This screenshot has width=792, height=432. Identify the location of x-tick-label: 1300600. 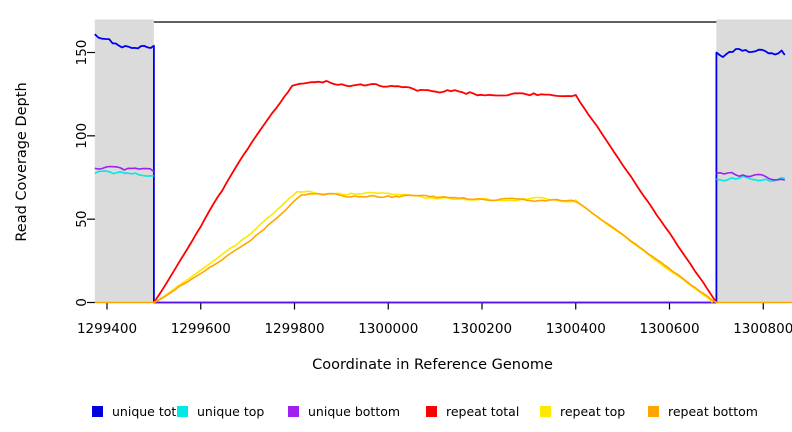
(669, 329).